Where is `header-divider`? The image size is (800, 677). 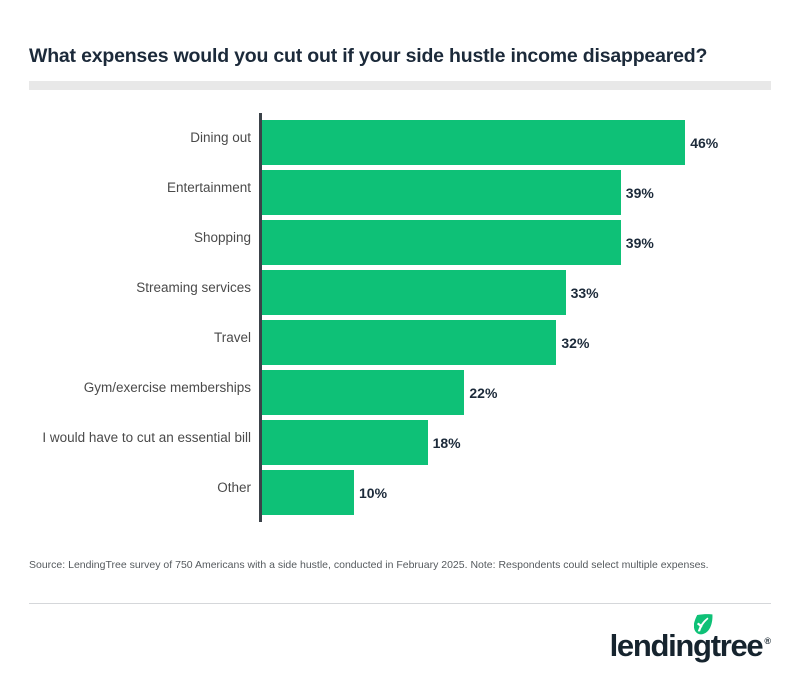 header-divider is located at coordinates (400, 85).